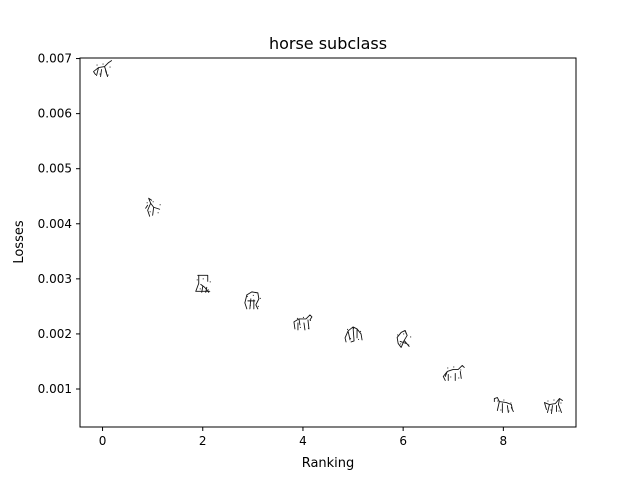 The image size is (640, 480). What do you see at coordinates (55, 114) in the screenshot?
I see `y-tick-label: 0.006` at bounding box center [55, 114].